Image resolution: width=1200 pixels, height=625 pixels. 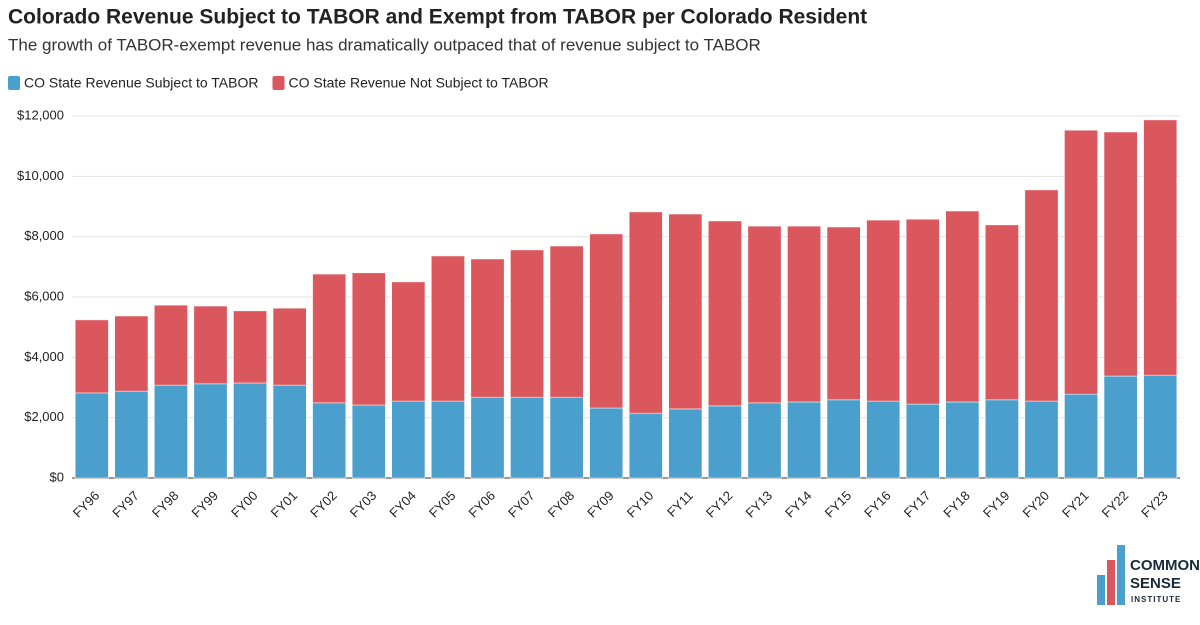 I want to click on x-tick-label: FY23, so click(x=1154, y=504).